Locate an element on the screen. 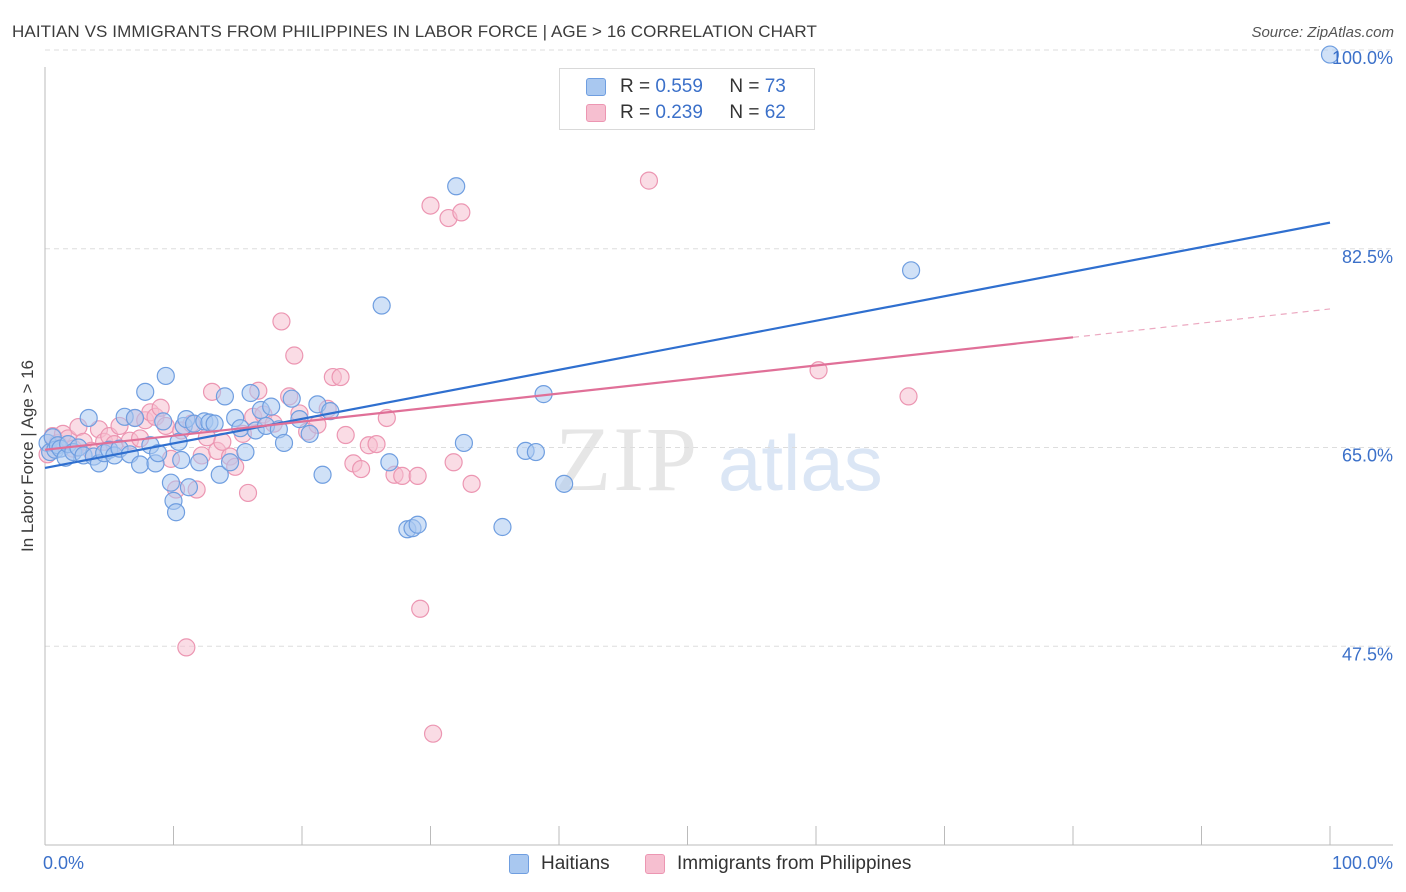 The width and height of the screenshot is (1406, 892). y-tick-label-0: 47.5% is located at coordinates (1367, 654).